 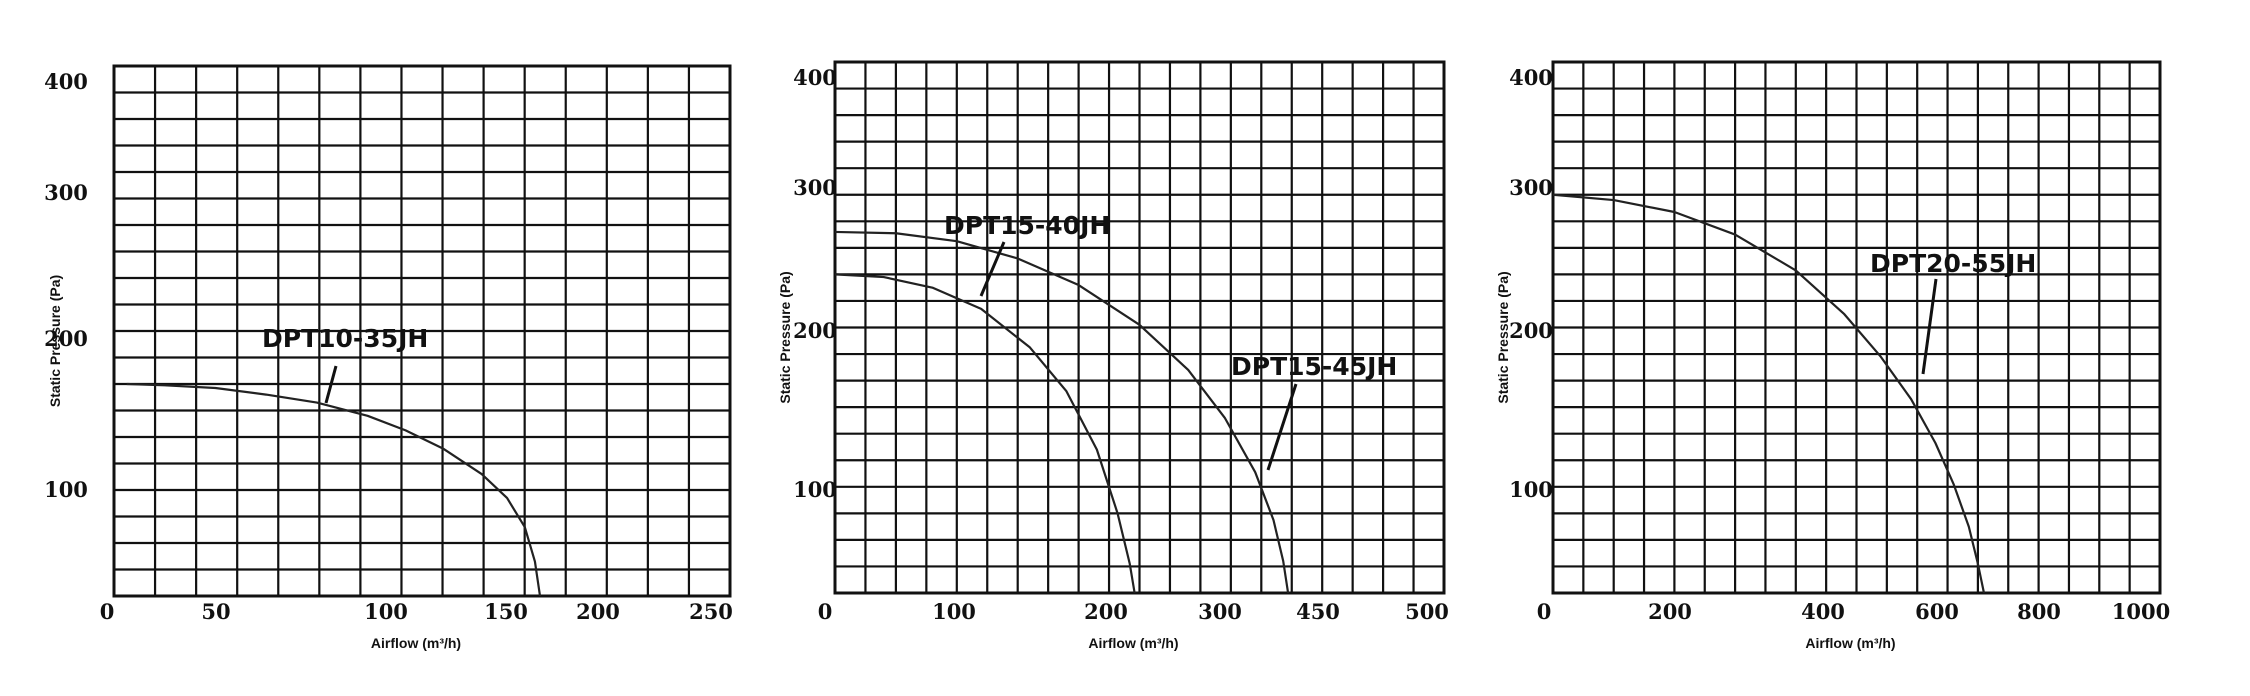 What do you see at coordinates (334, 489) in the screenshot?
I see `series-line-DPT10-35JH` at bounding box center [334, 489].